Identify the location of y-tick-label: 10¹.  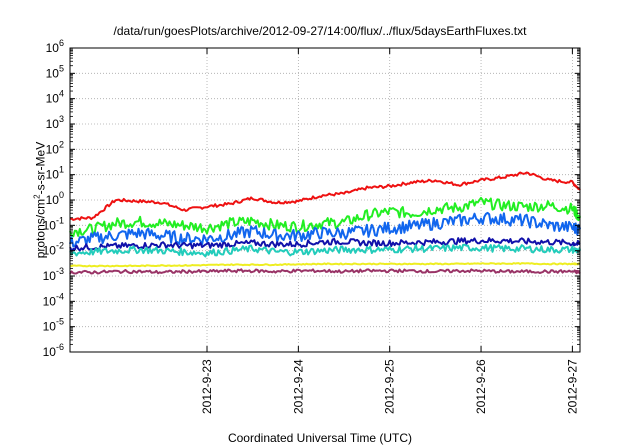
(55, 173).